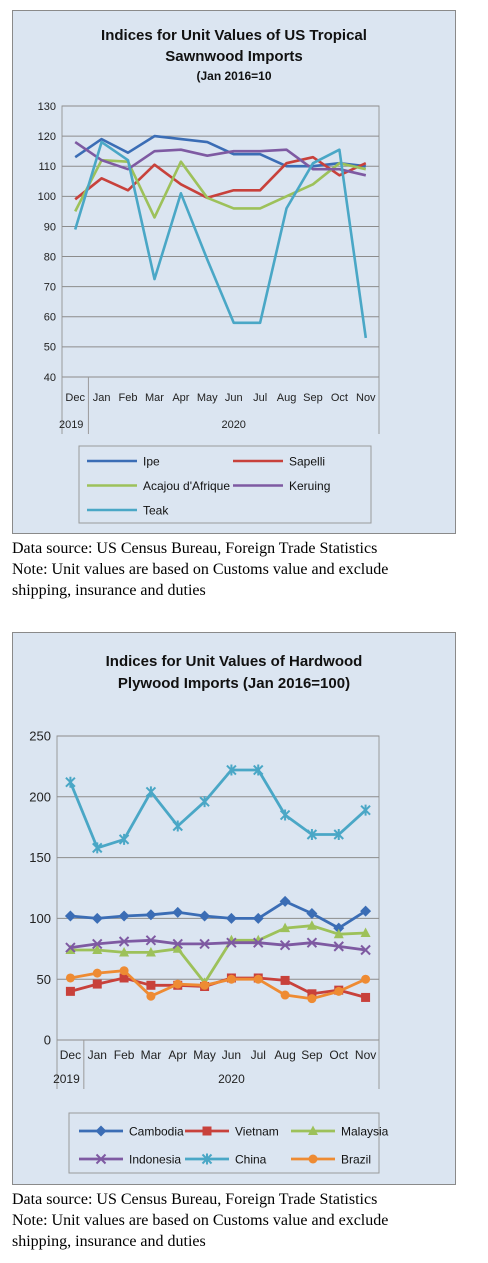 The image size is (488, 1263). What do you see at coordinates (50, 257) in the screenshot?
I see `y-tick-label: 80` at bounding box center [50, 257].